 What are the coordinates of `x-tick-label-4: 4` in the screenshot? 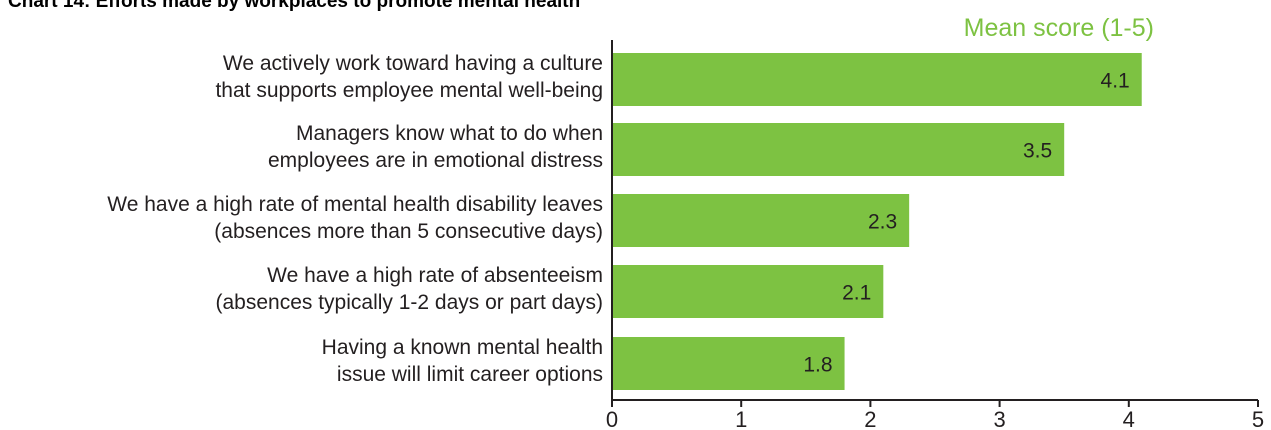 It's located at (1129, 418).